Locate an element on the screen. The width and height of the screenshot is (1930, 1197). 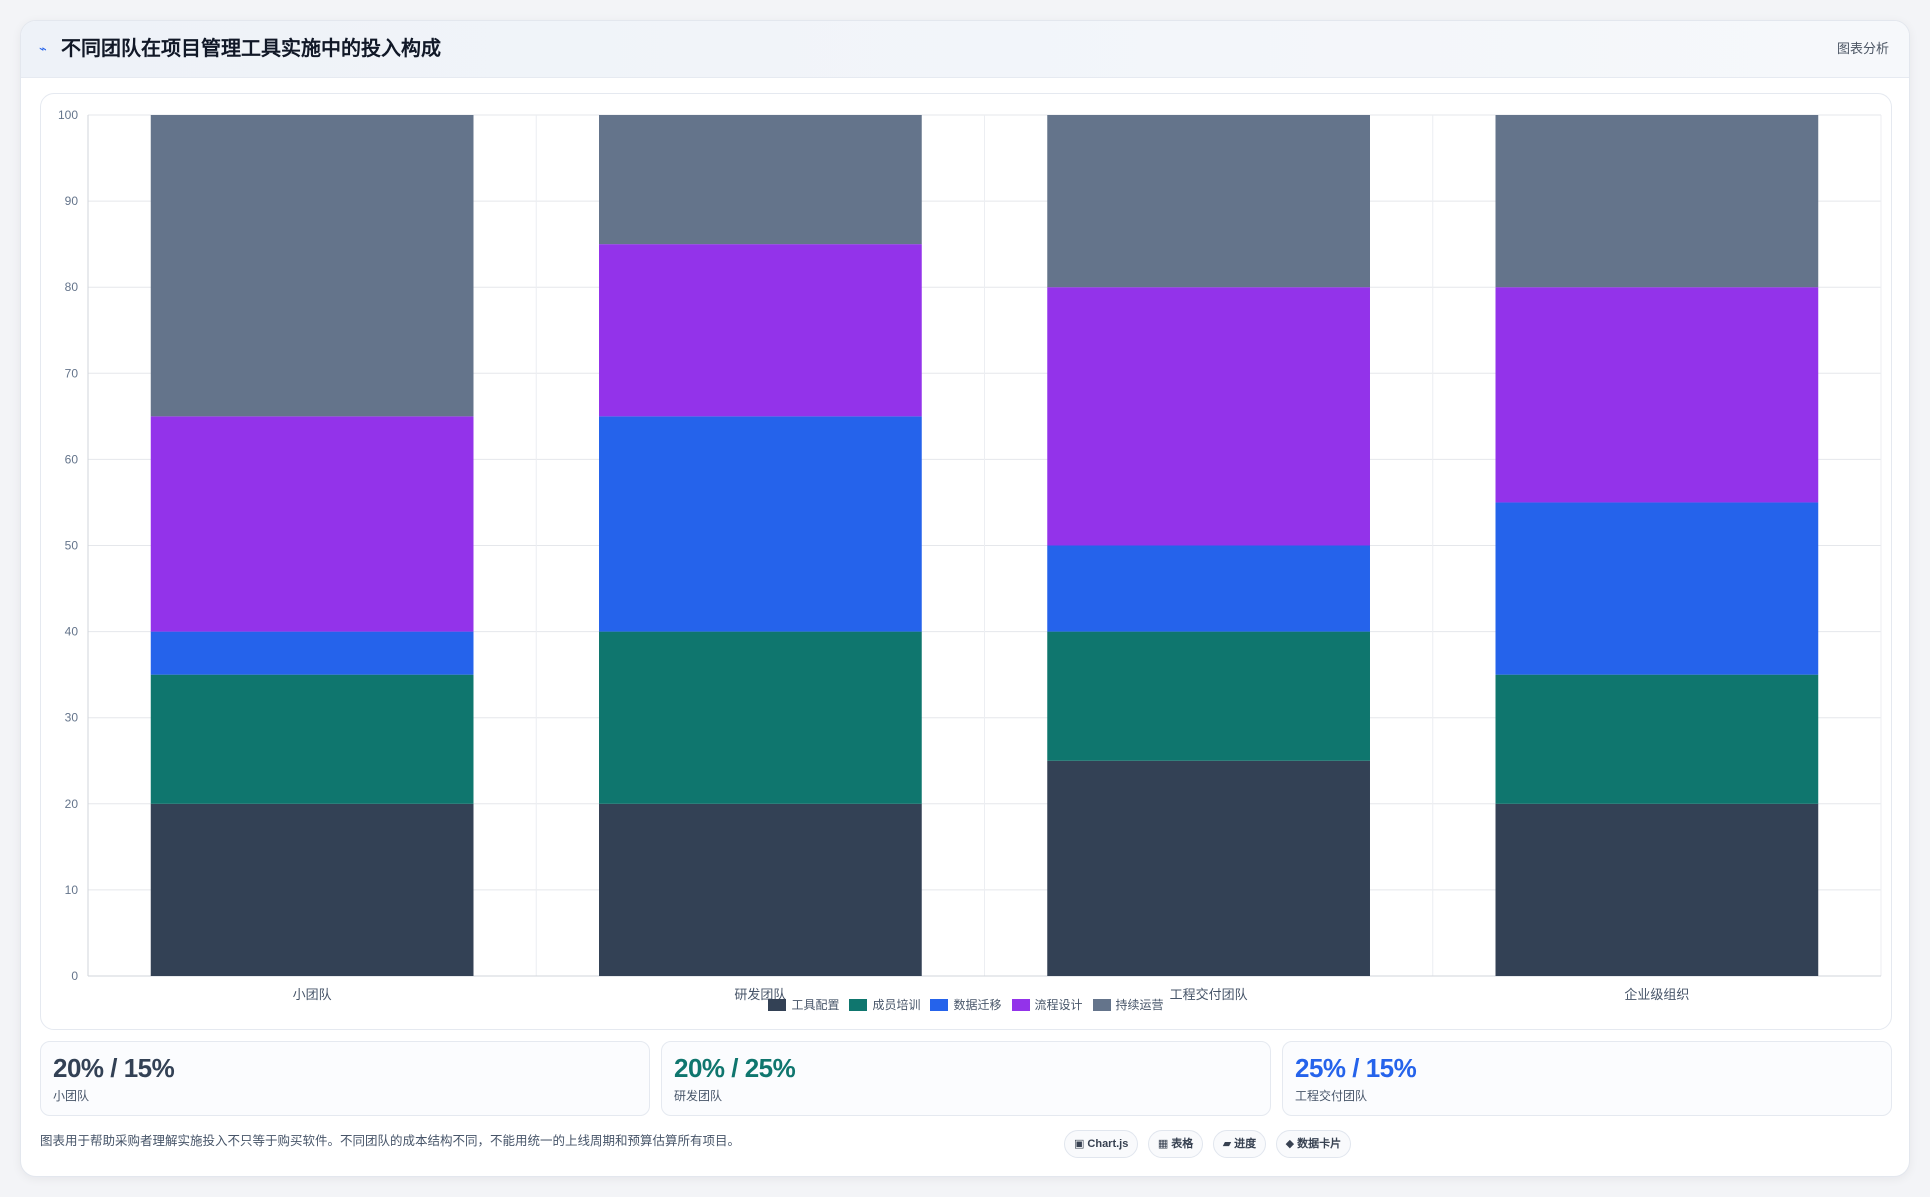
chart-analysis-tag: 图表分析 is located at coordinates (1862, 48).